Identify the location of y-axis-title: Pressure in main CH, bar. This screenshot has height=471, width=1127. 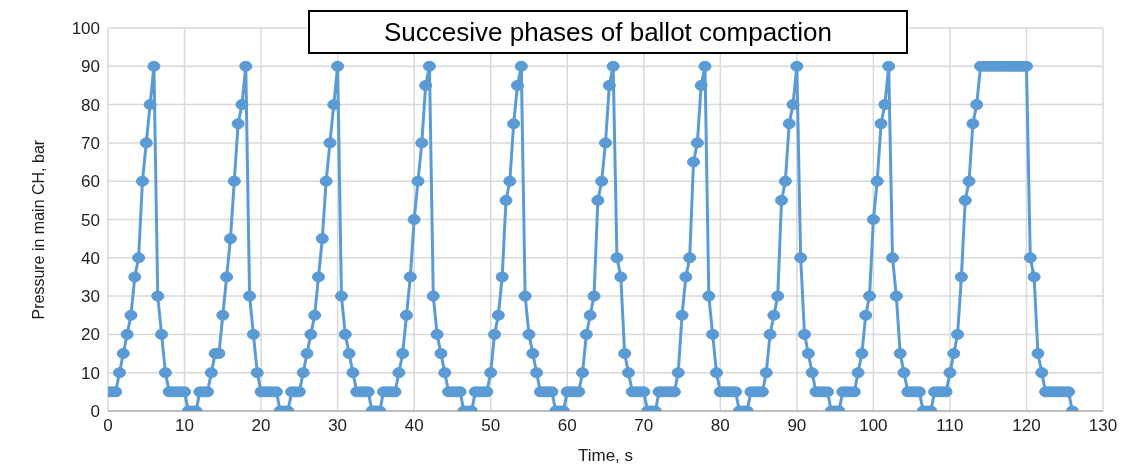
(38, 229).